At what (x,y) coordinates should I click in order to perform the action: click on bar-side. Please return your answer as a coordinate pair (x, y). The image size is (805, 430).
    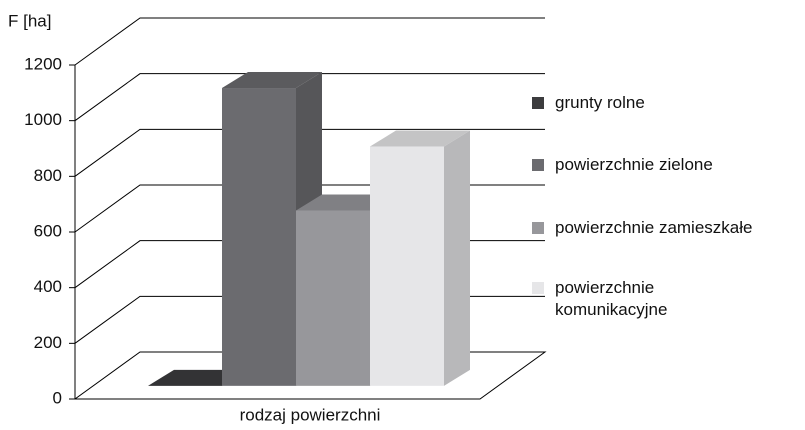
    Looking at the image, I should click on (457, 258).